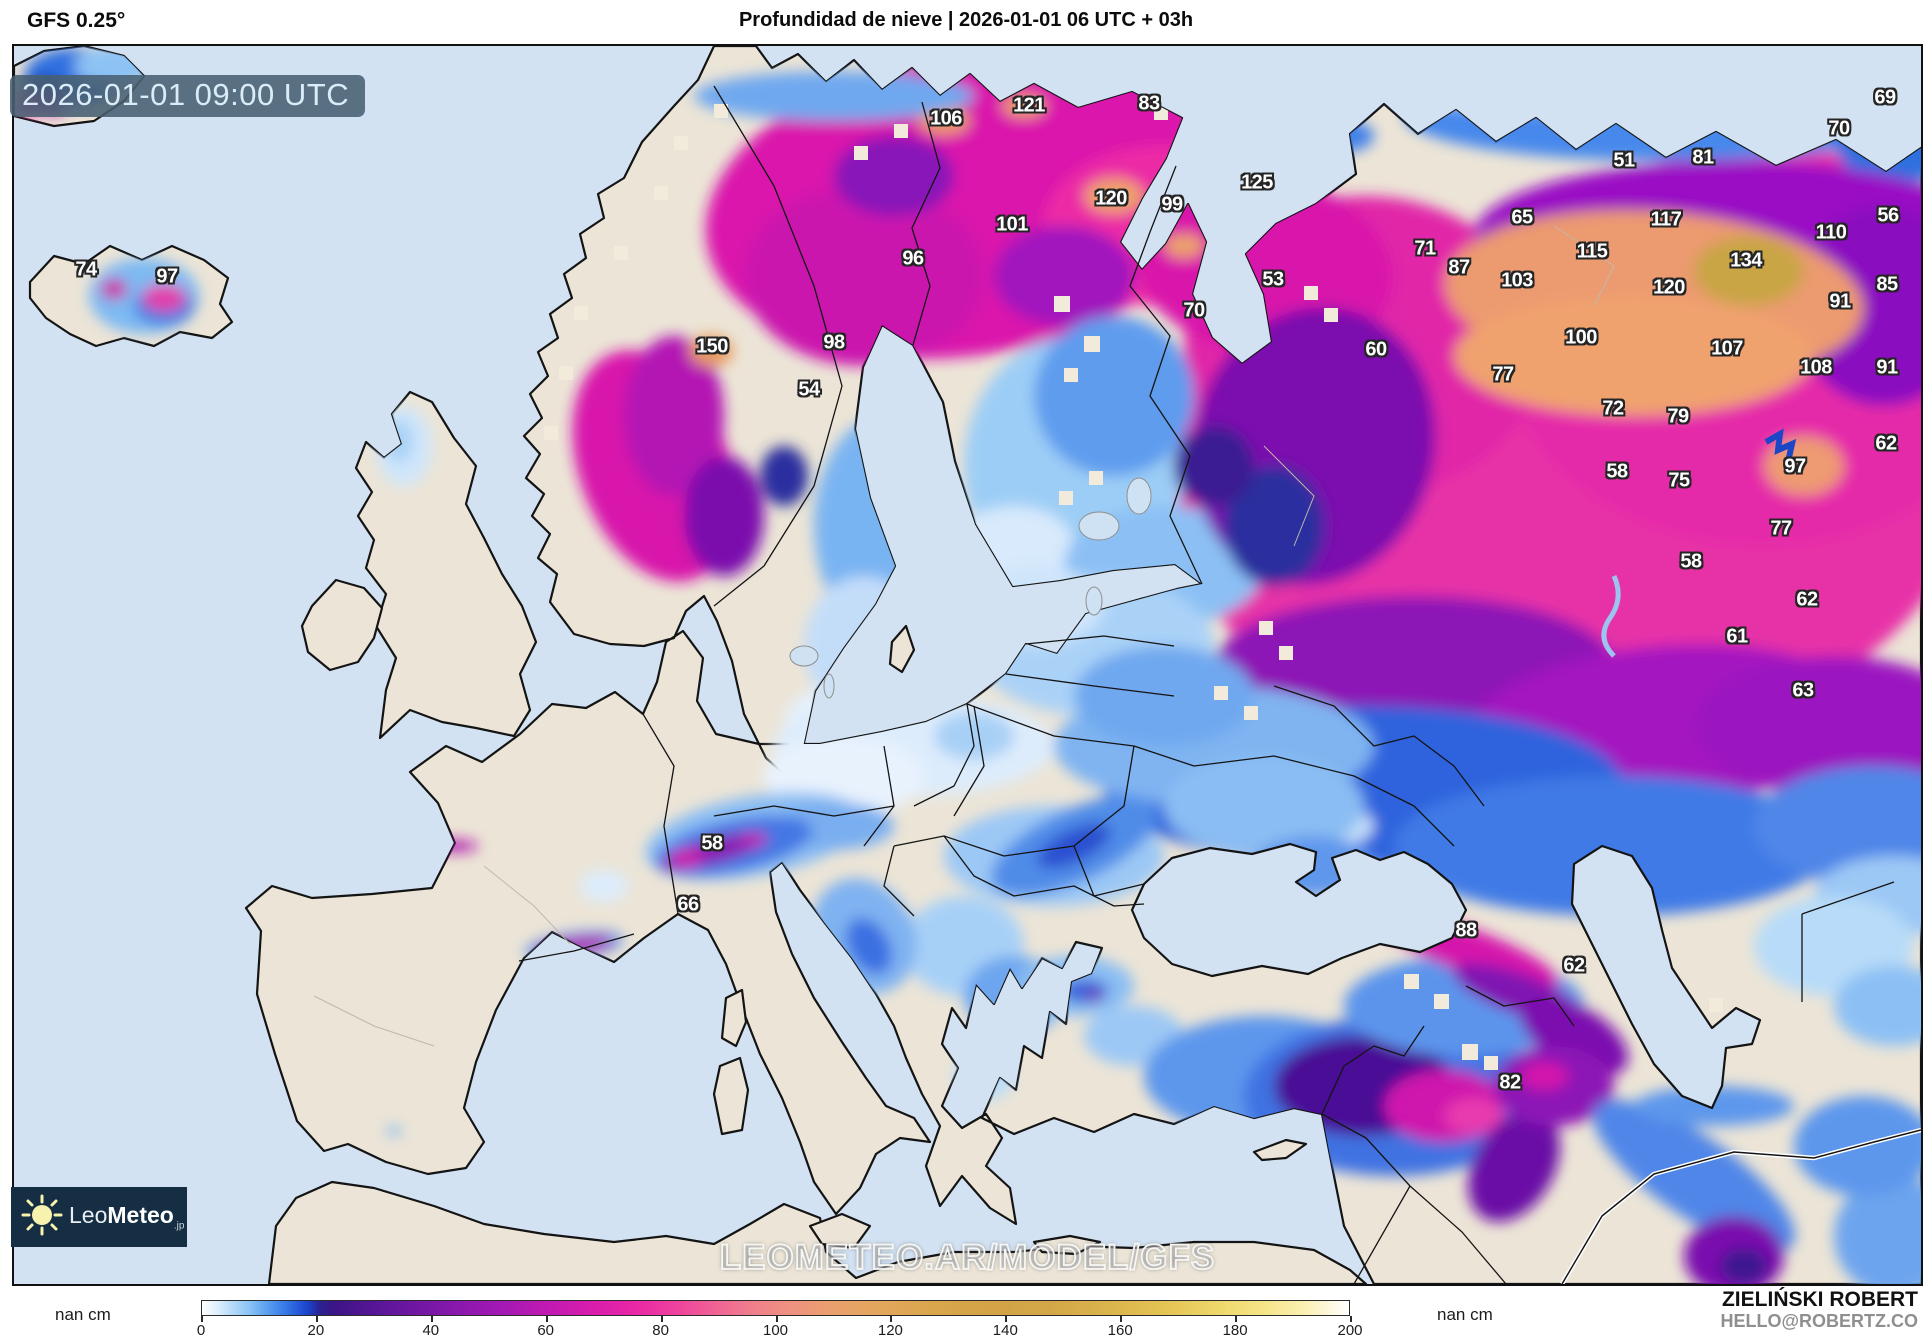 The height and width of the screenshot is (1337, 1932). Describe the element at coordinates (804, 656) in the screenshot. I see `lake-vanern` at that location.